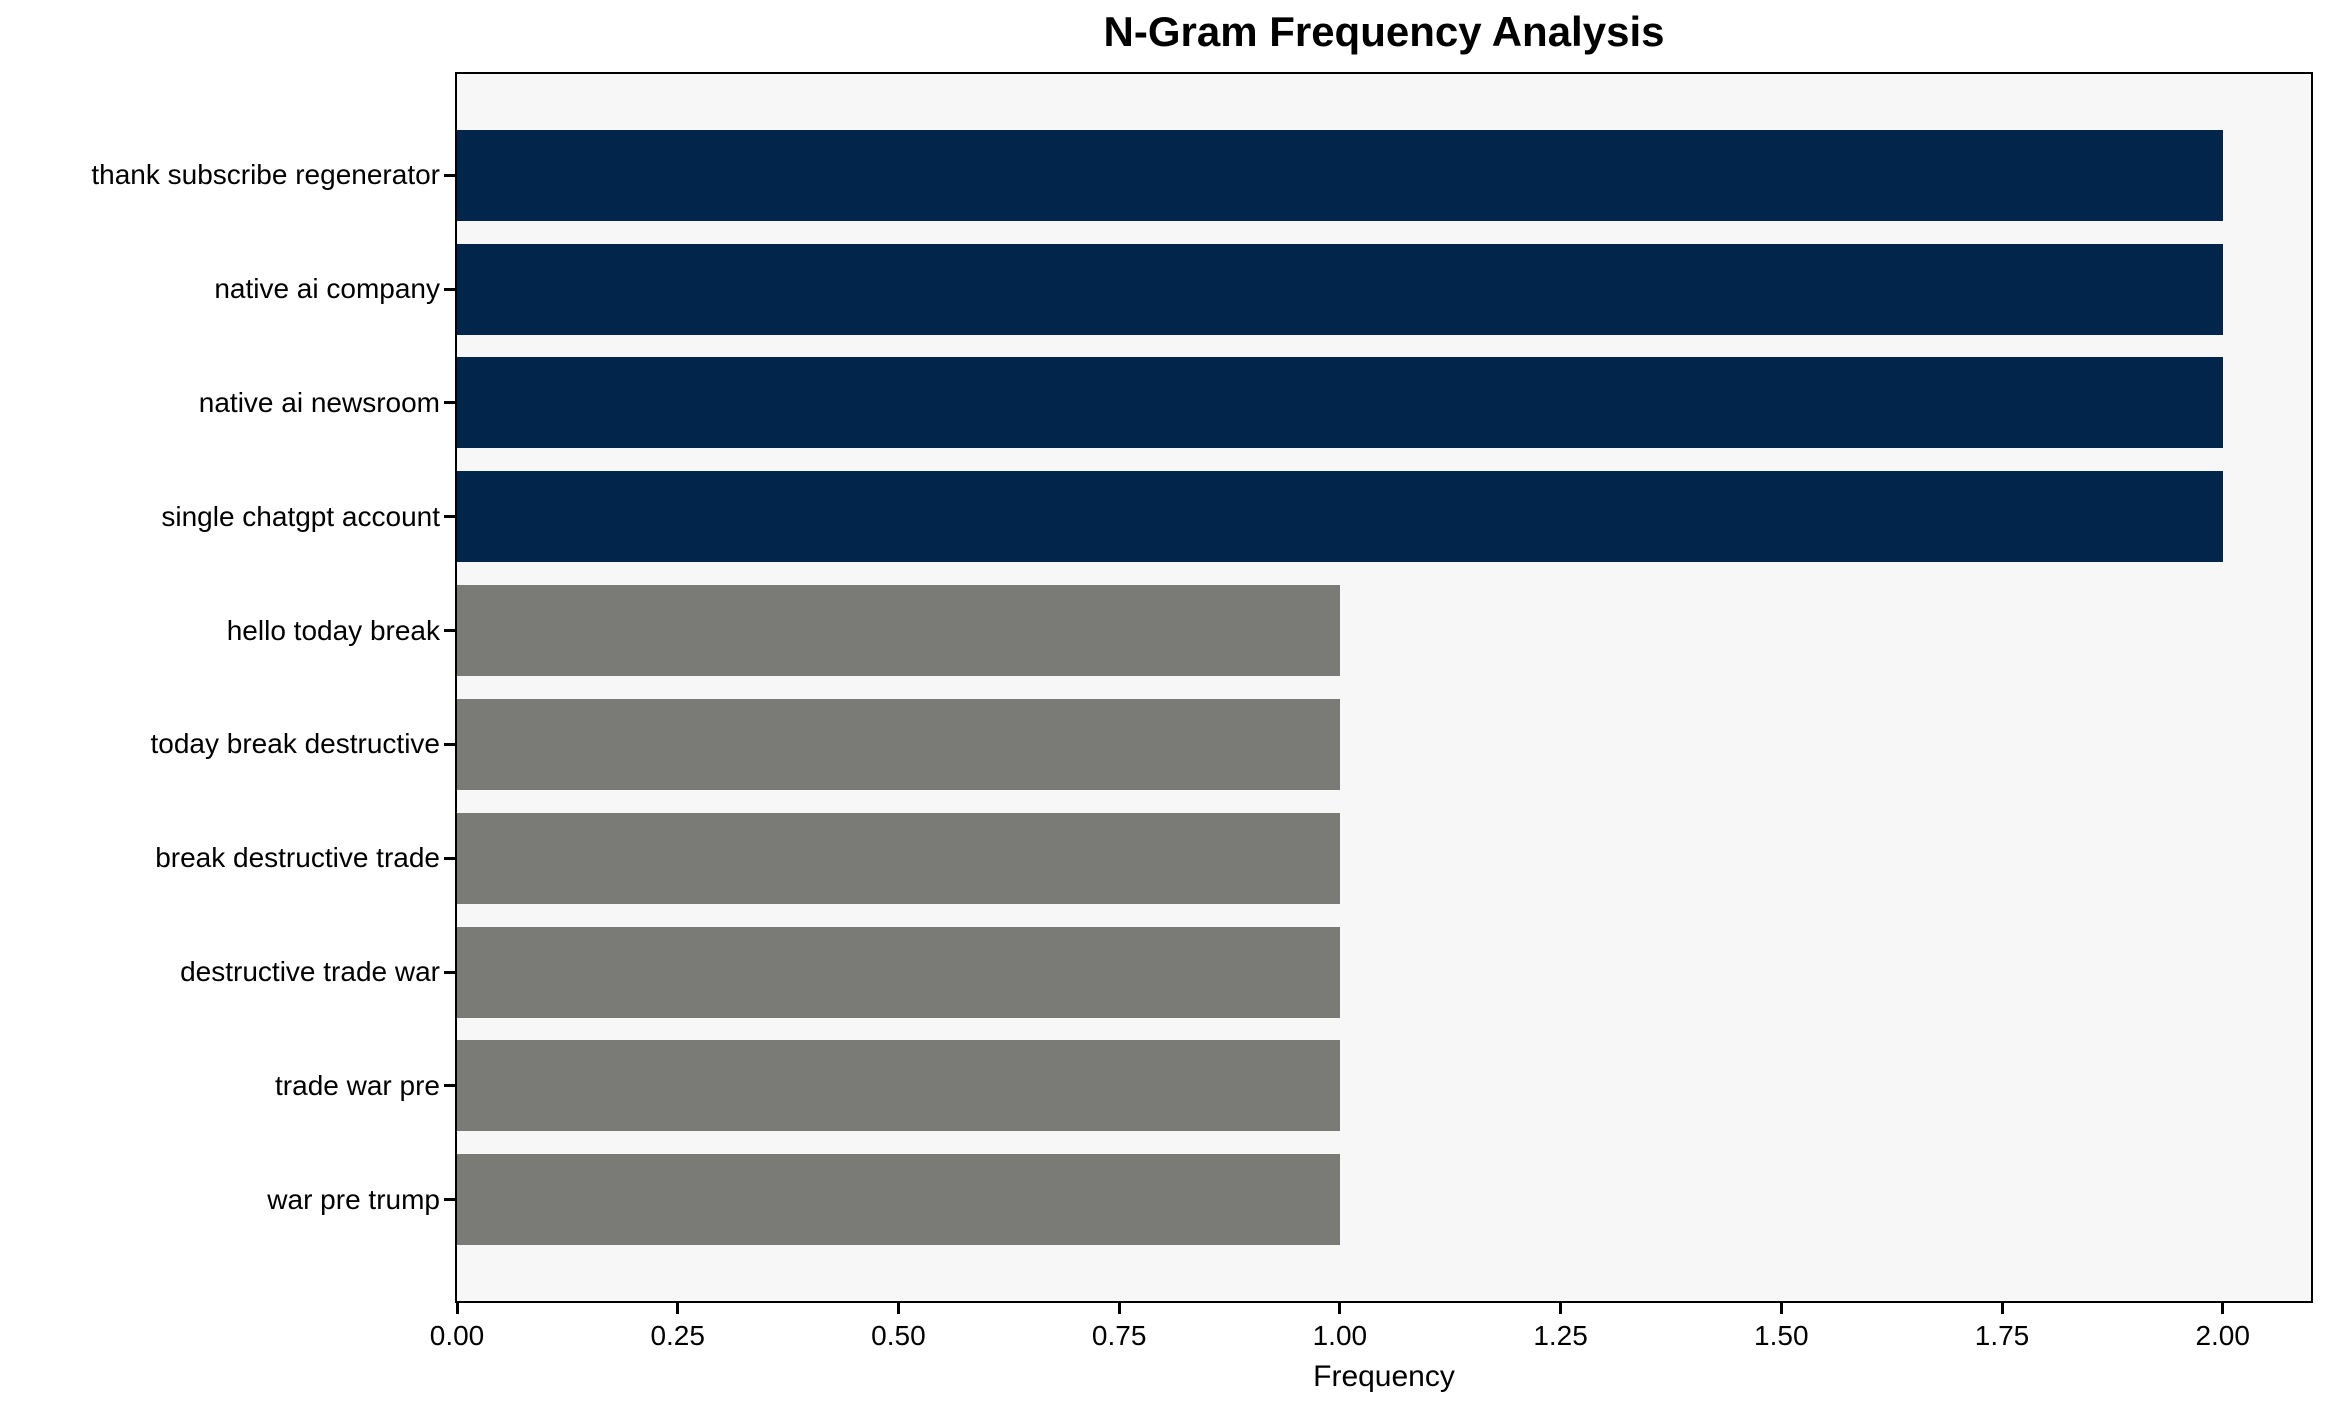  Describe the element at coordinates (327, 289) in the screenshot. I see `y-tick-label: native ai company` at that location.